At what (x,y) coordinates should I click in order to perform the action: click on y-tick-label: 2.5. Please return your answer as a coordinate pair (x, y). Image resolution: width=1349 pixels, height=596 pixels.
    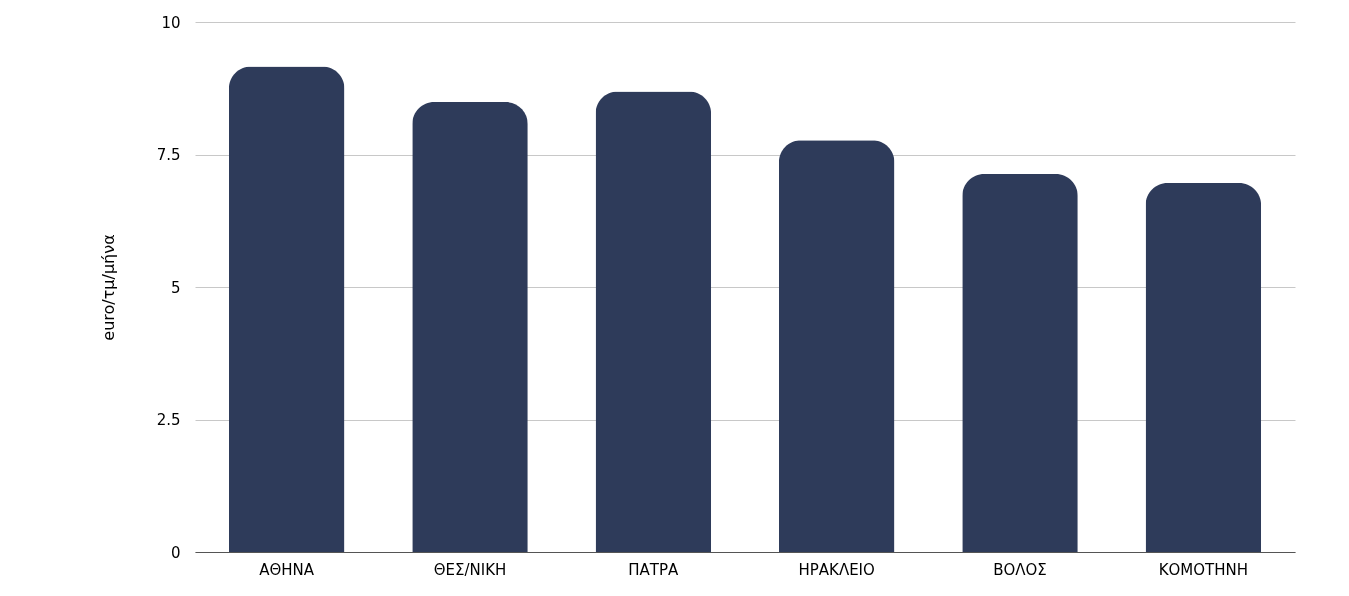
    Looking at the image, I should click on (168, 420).